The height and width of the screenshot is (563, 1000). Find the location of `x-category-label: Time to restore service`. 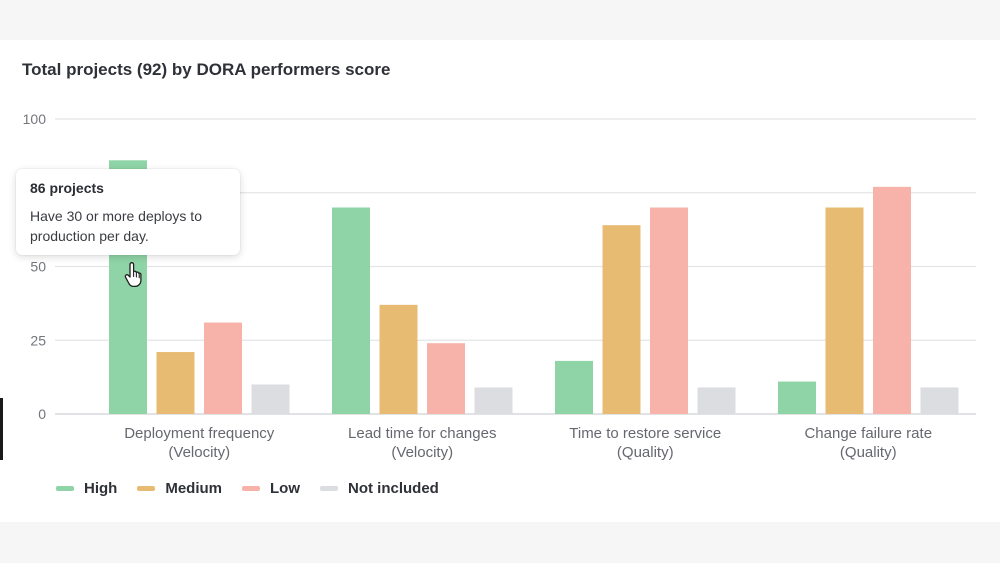

x-category-label: Time to restore service is located at coordinates (645, 433).